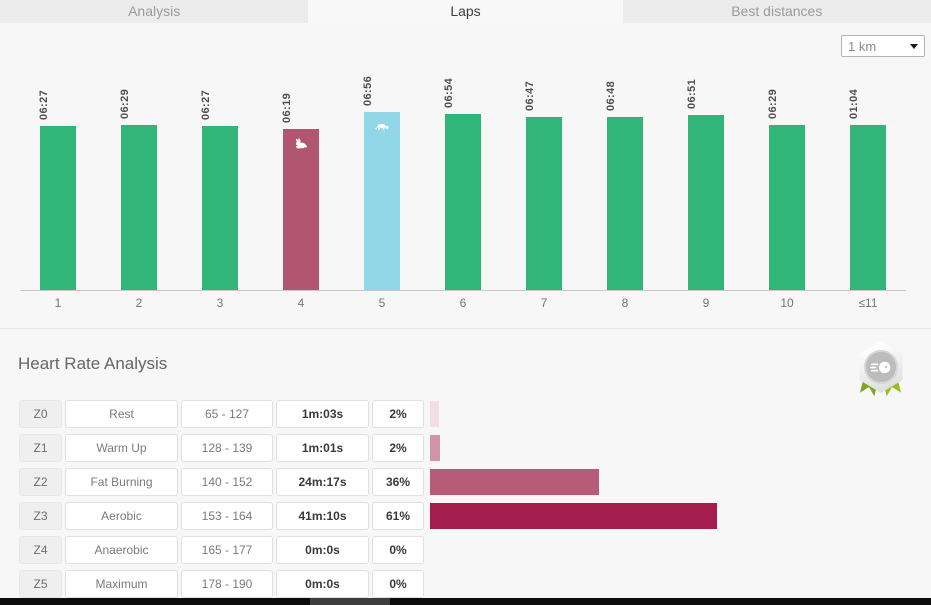  What do you see at coordinates (139, 303) in the screenshot?
I see `lap-number-label: 2` at bounding box center [139, 303].